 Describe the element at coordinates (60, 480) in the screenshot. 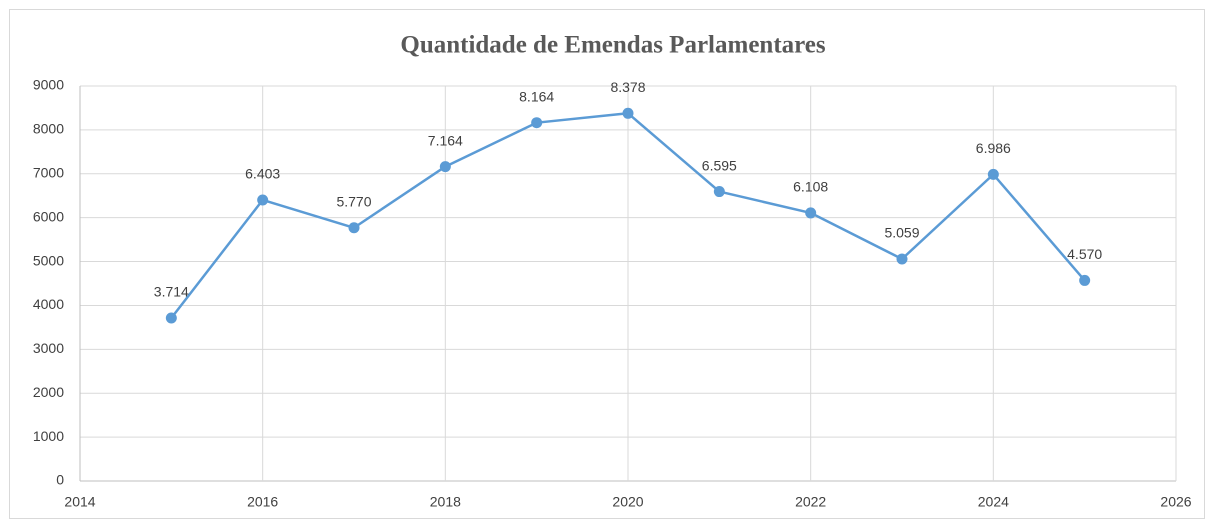

I see `y-tick-label: 0` at that location.